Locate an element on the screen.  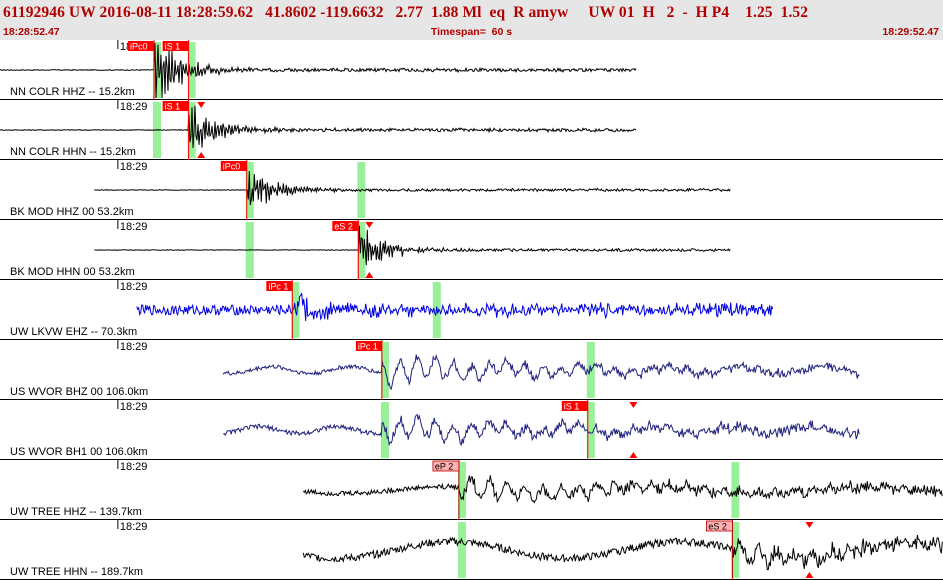
station-label: UW LKVW EHZ -- 70.3km is located at coordinates (73, 332).